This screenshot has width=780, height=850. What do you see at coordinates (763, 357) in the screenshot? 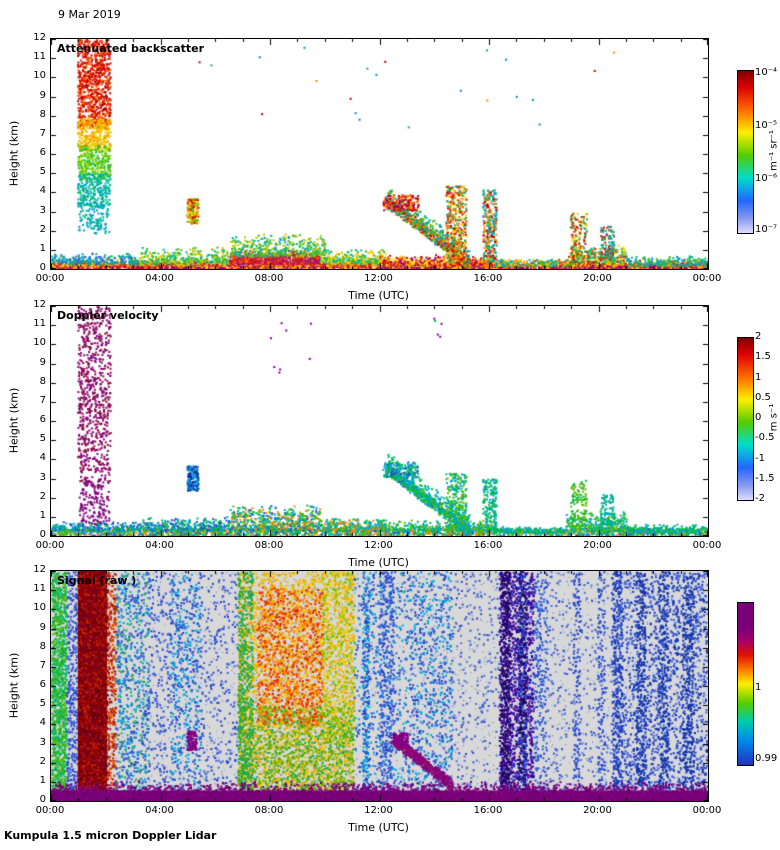
I see `colorbar-tick-label: 1.5` at bounding box center [763, 357].